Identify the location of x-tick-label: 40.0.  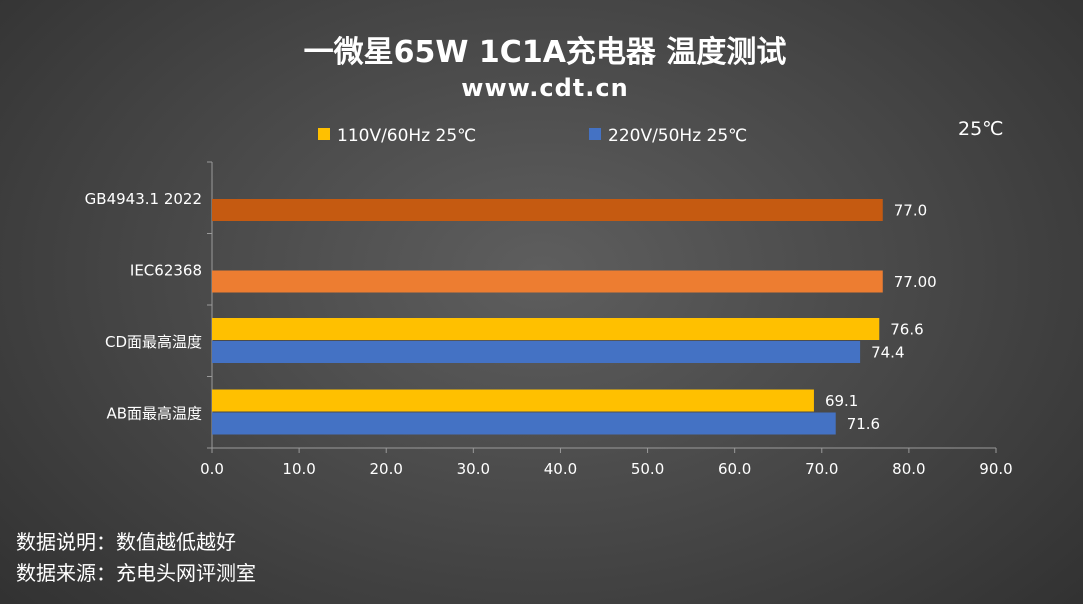
(560, 469).